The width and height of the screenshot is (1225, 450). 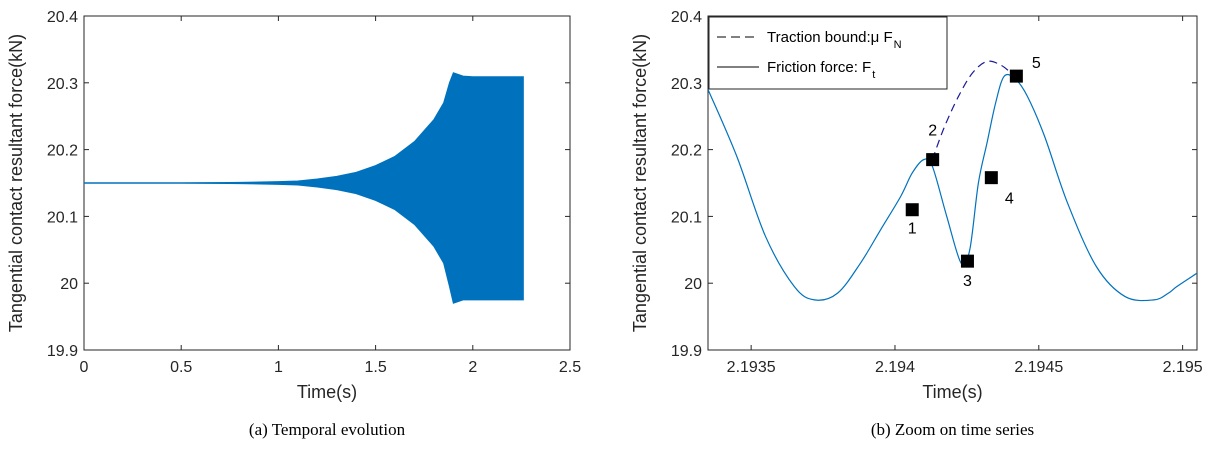 What do you see at coordinates (830, 37) in the screenshot?
I see `legend-entry-label: Traction bound:μ F` at bounding box center [830, 37].